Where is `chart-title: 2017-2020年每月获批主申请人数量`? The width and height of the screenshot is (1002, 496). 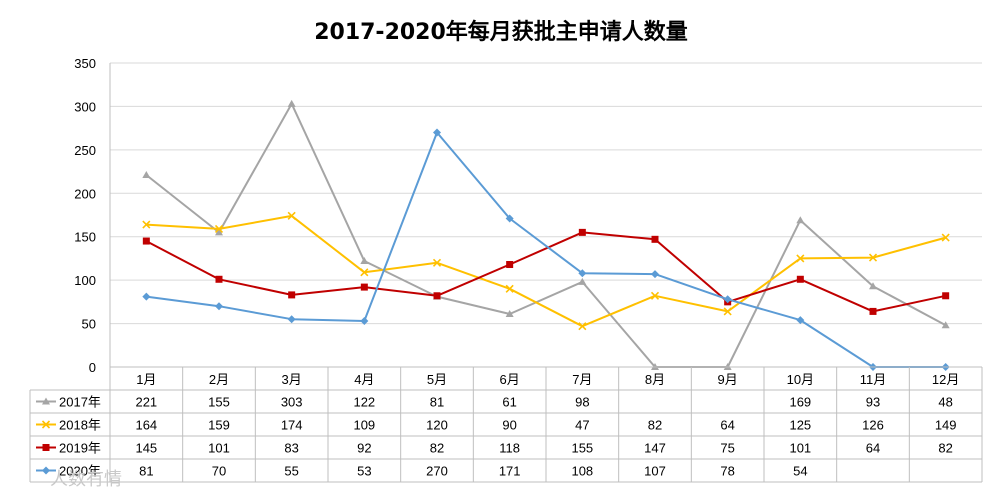 chart-title: 2017-2020年每月获批主申请人数量 is located at coordinates (501, 32).